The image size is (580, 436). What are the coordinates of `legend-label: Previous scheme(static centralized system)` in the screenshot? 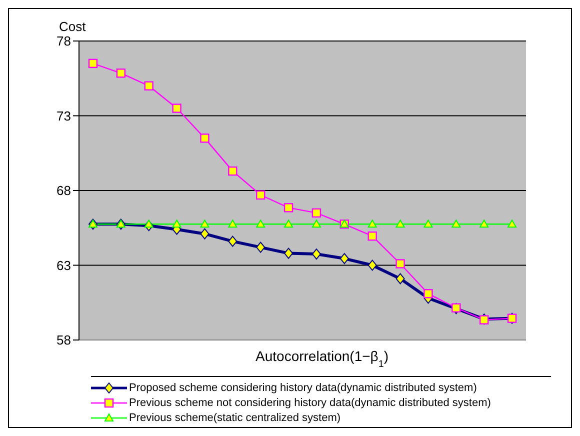 It's located at (235, 418).